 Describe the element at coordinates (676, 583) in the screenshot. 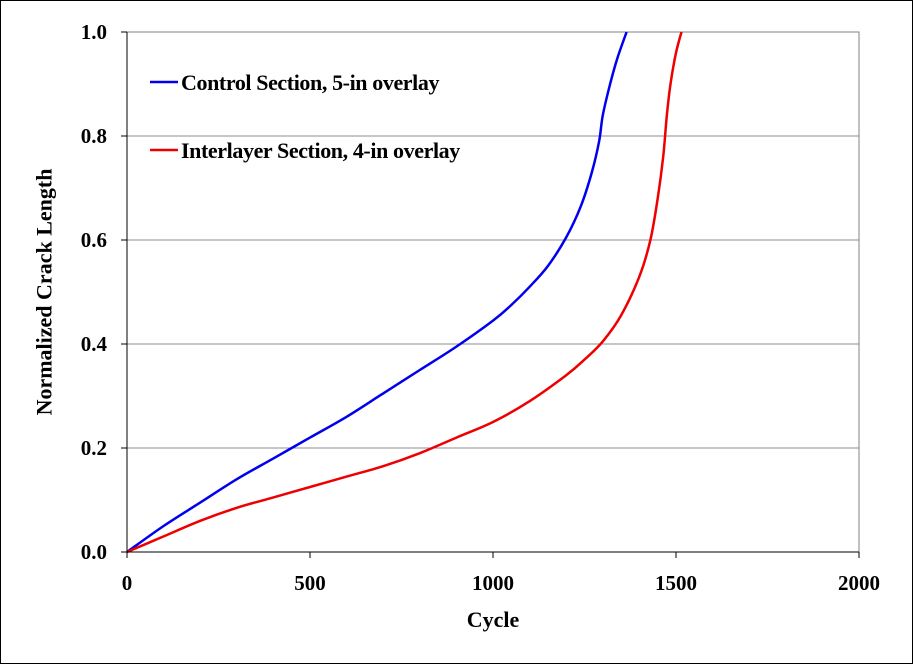

I see `x-tick-label-3: 1500` at that location.